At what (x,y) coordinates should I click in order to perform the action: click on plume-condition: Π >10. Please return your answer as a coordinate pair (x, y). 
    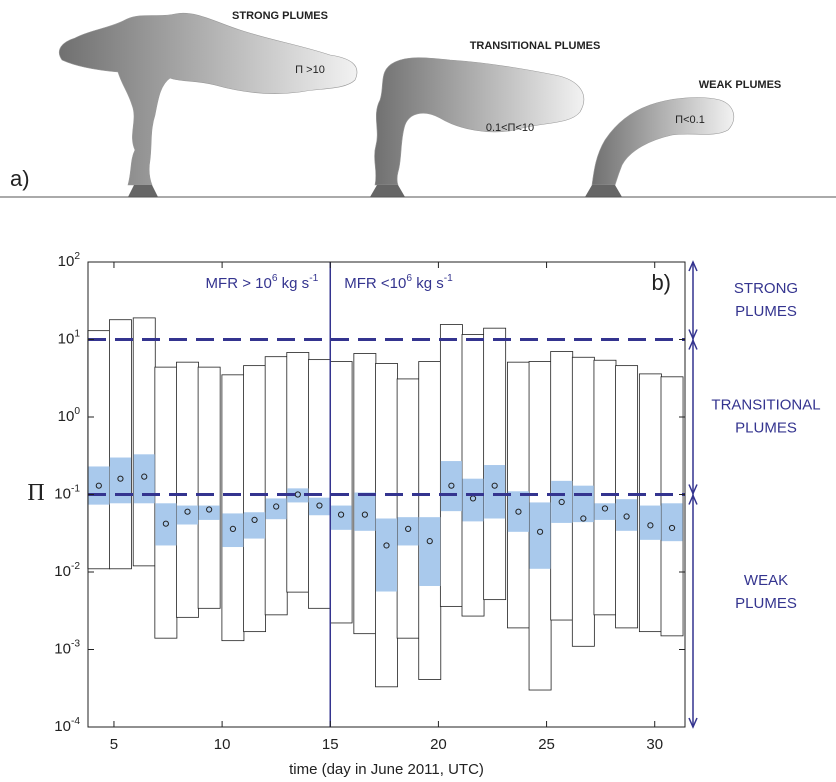
    Looking at the image, I should click on (310, 70).